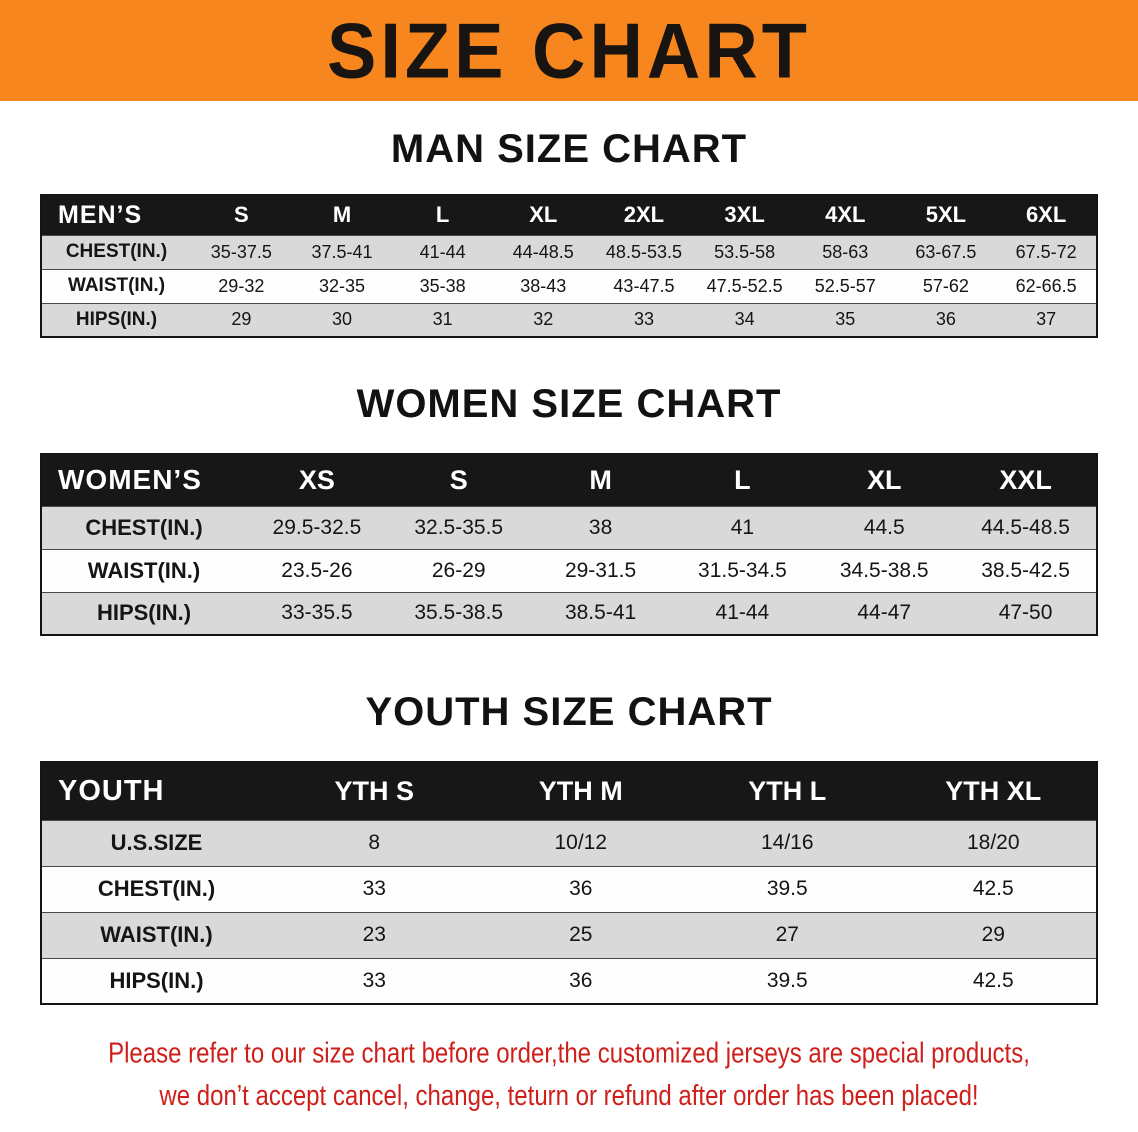 The height and width of the screenshot is (1132, 1138). Describe the element at coordinates (569, 404) in the screenshot. I see `women-heading: WOMEN SIZE CHART` at that location.